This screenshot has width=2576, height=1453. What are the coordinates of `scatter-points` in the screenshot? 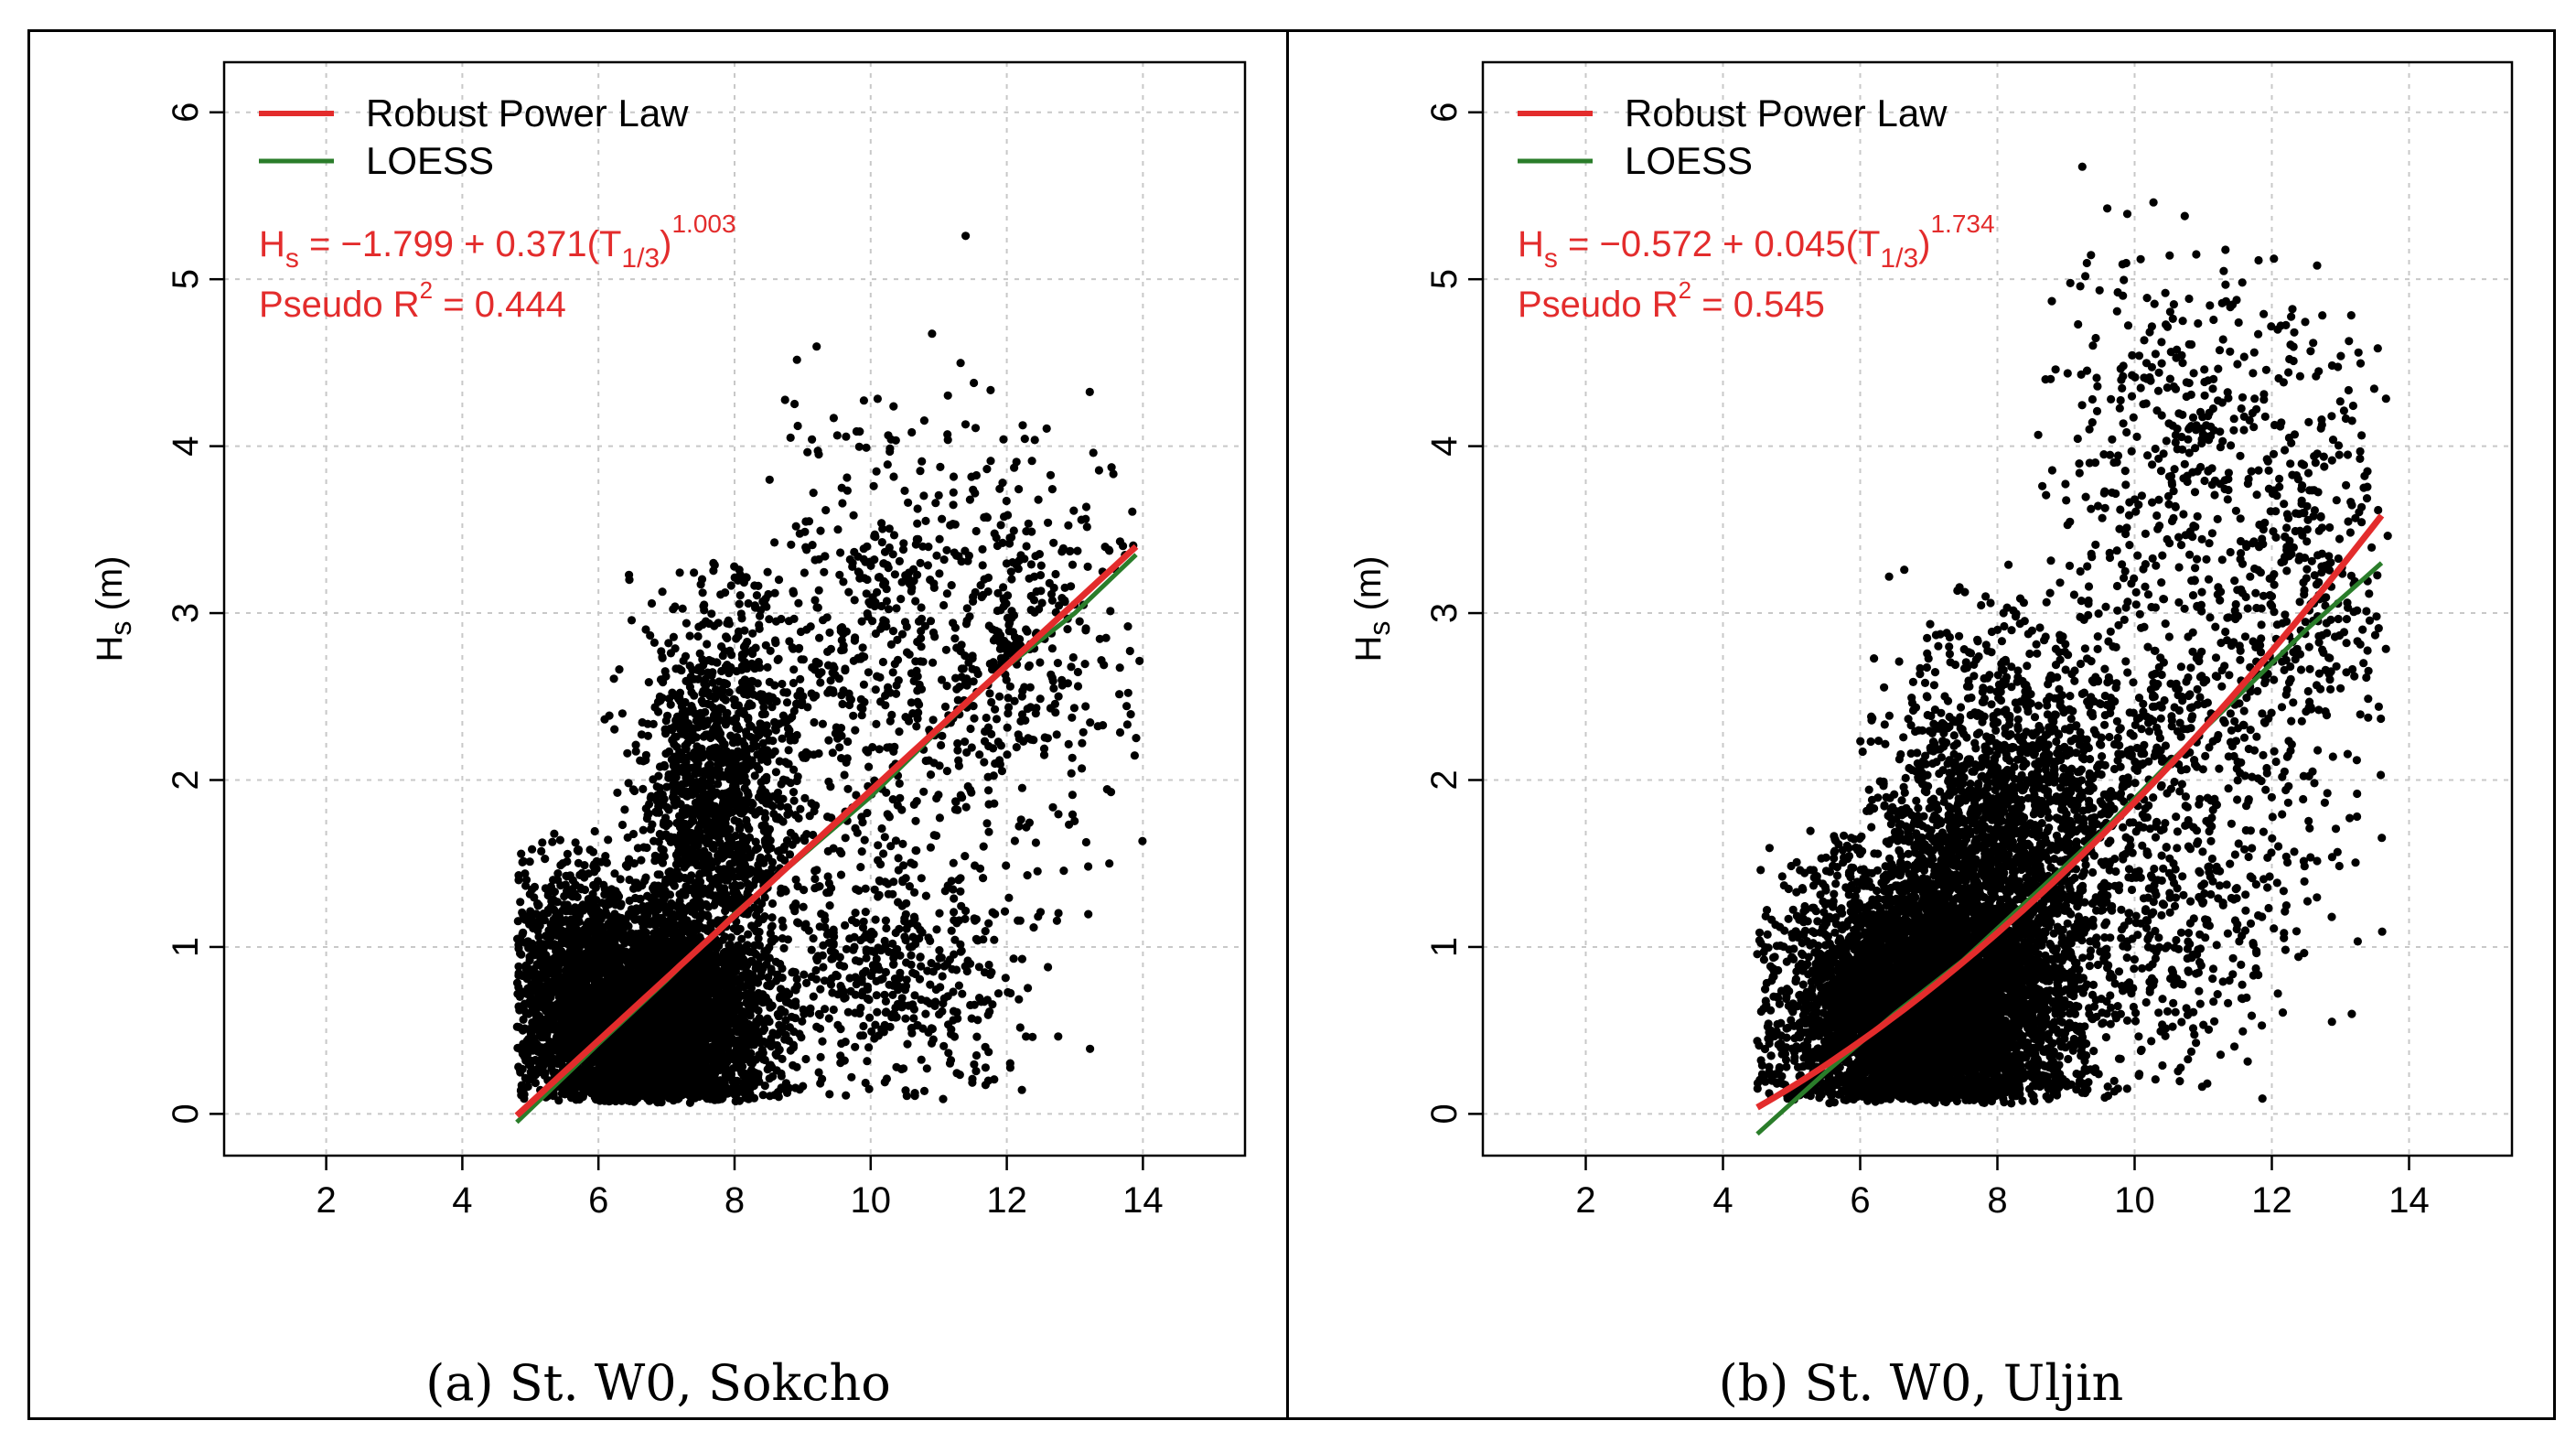 It's located at (830, 669).